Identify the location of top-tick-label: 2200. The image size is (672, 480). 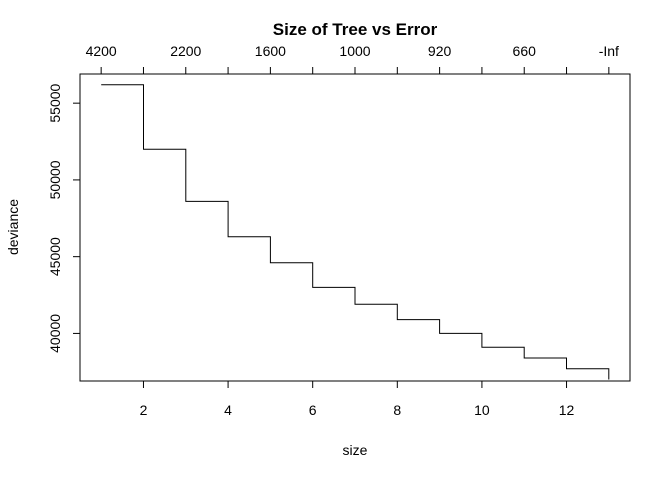
(185, 51).